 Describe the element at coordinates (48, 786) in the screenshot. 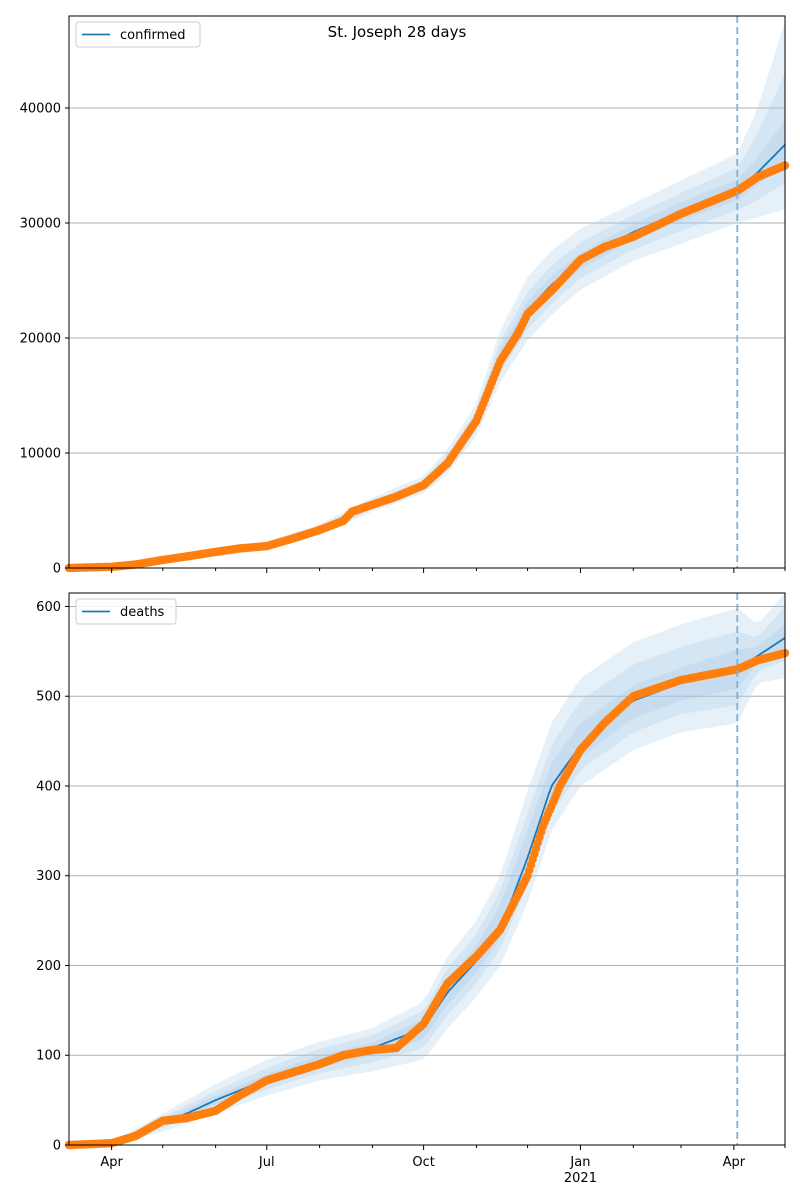

I see `y-tick-label: 400` at that location.